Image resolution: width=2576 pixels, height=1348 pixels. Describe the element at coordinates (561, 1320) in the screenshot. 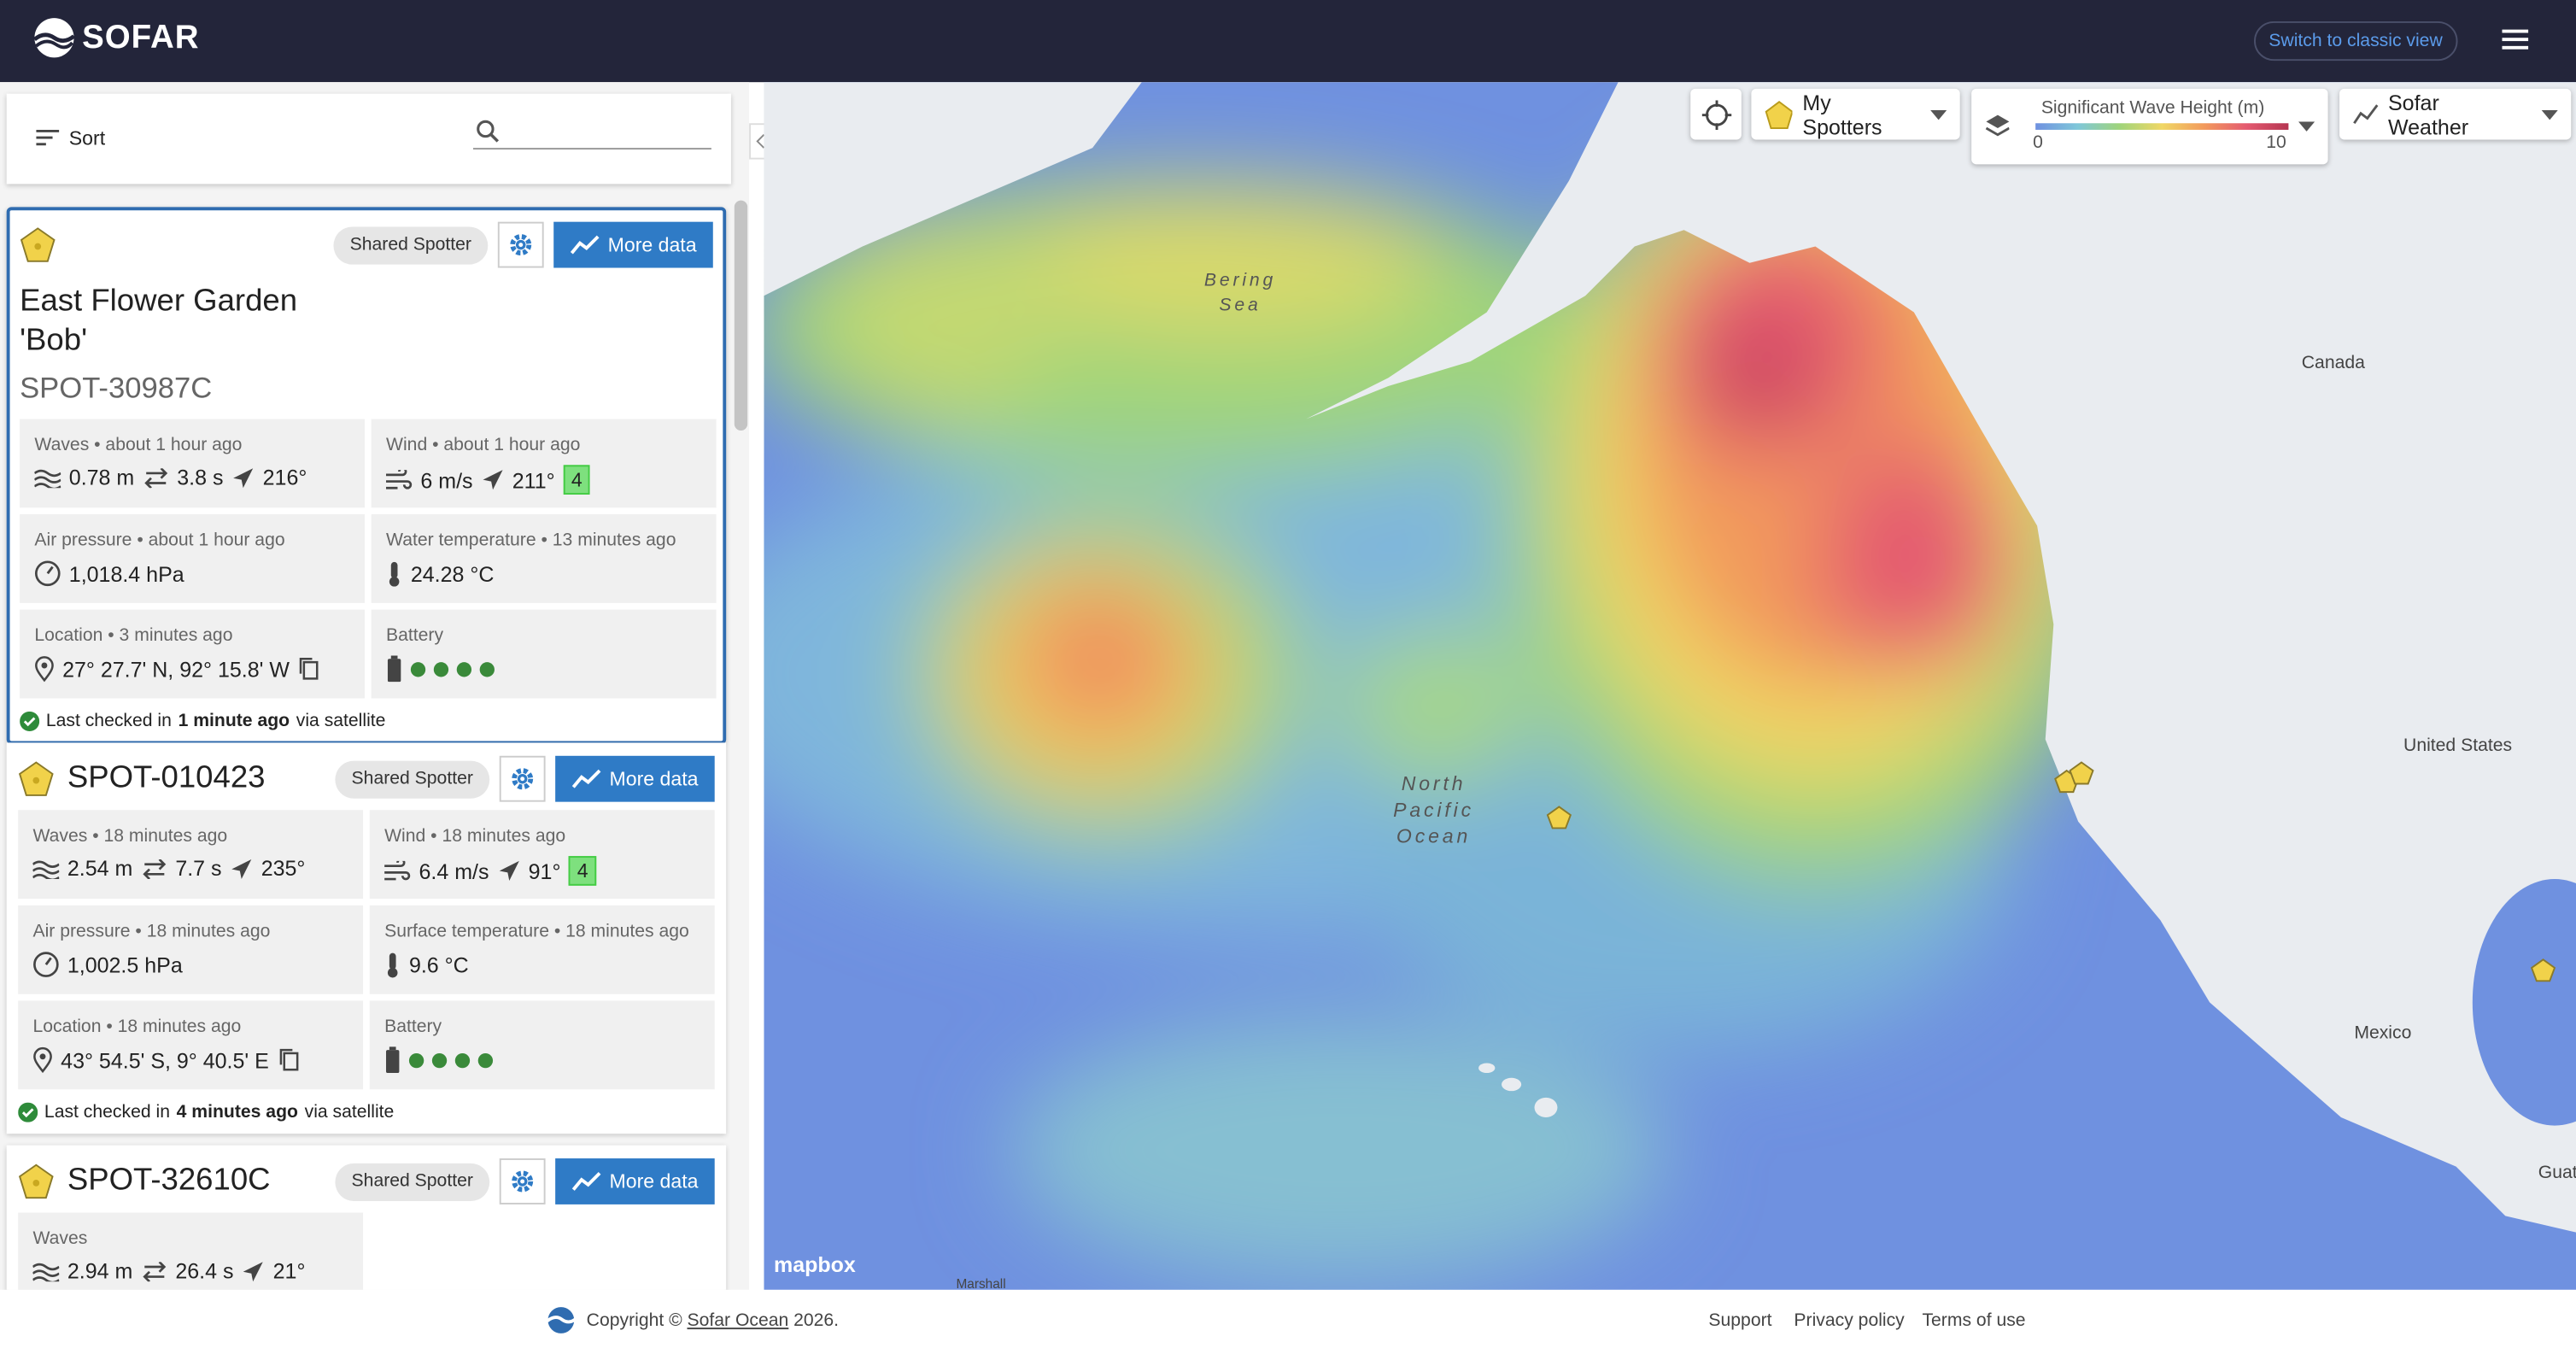

I see `footer-logo` at that location.